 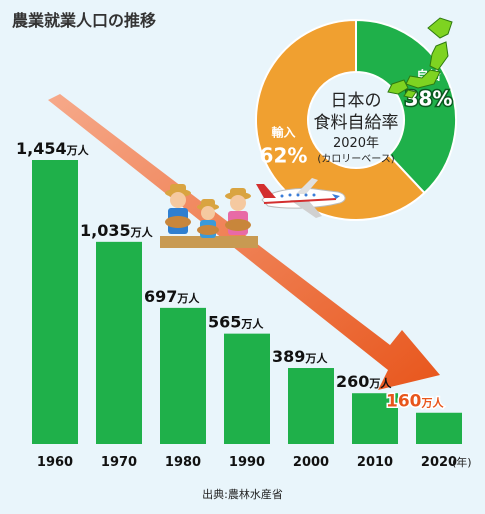 What do you see at coordinates (311, 406) in the screenshot?
I see `bar-2000` at bounding box center [311, 406].